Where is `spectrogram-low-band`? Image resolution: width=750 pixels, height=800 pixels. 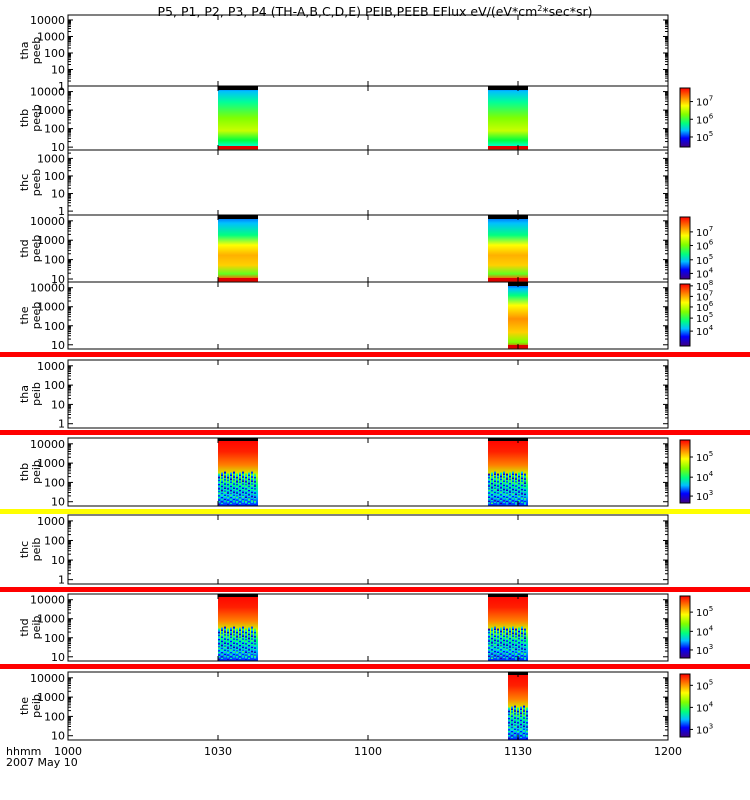
spectrogram-low-band is located at coordinates (508, 147).